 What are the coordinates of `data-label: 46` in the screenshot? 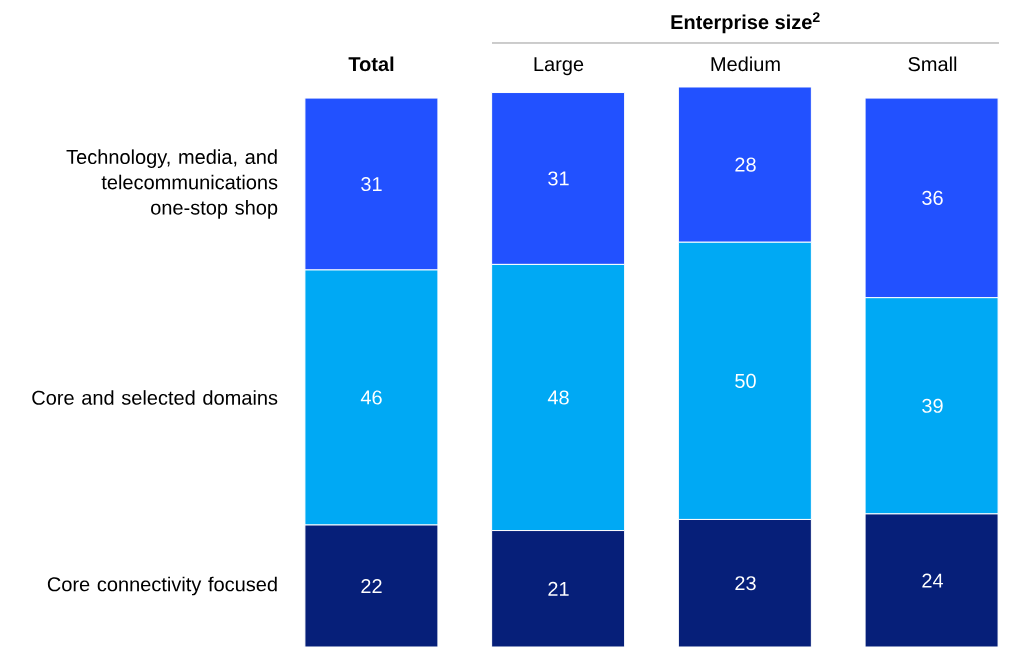 It's located at (371, 397).